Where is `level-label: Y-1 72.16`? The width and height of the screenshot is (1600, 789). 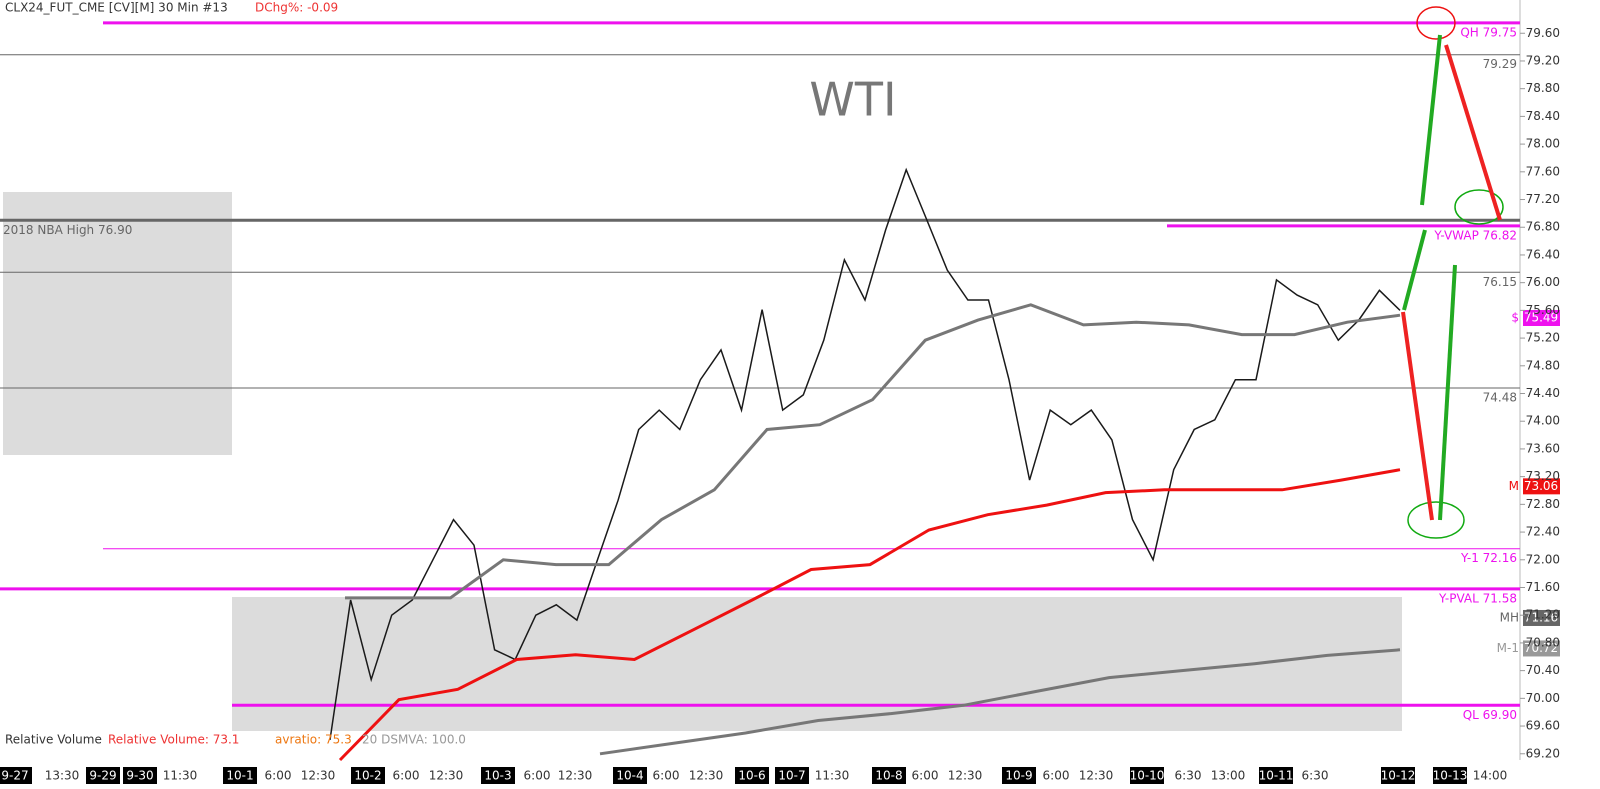 level-label: Y-1 72.16 is located at coordinates (1488, 558).